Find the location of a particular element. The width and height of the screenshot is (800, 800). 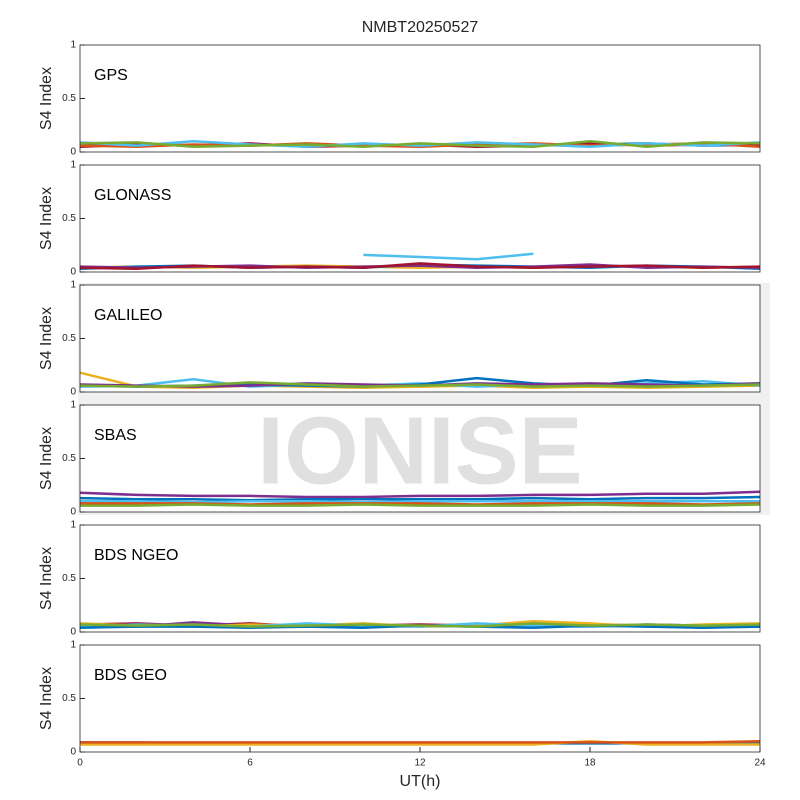

chart-title: NMBT20250527 is located at coordinates (420, 27).